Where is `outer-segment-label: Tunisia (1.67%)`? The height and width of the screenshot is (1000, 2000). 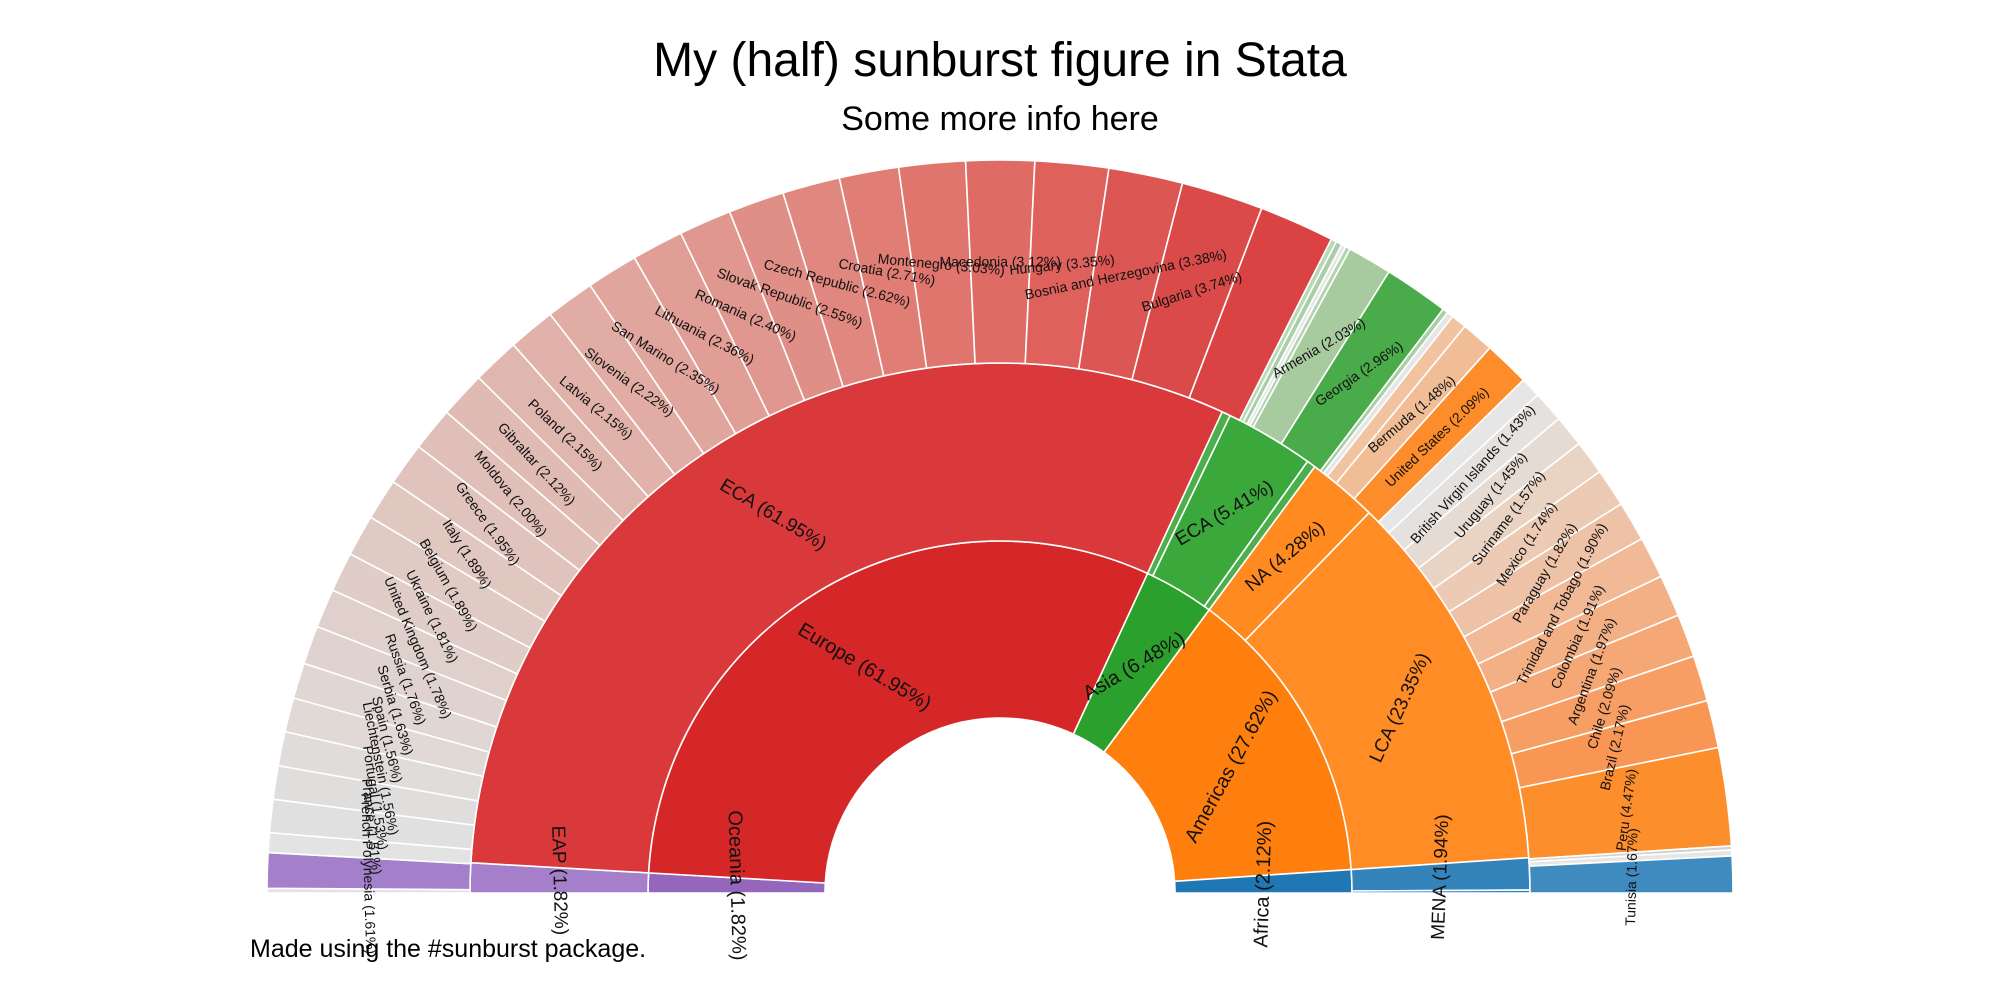 outer-segment-label: Tunisia (1.67%) is located at coordinates (1631, 877).